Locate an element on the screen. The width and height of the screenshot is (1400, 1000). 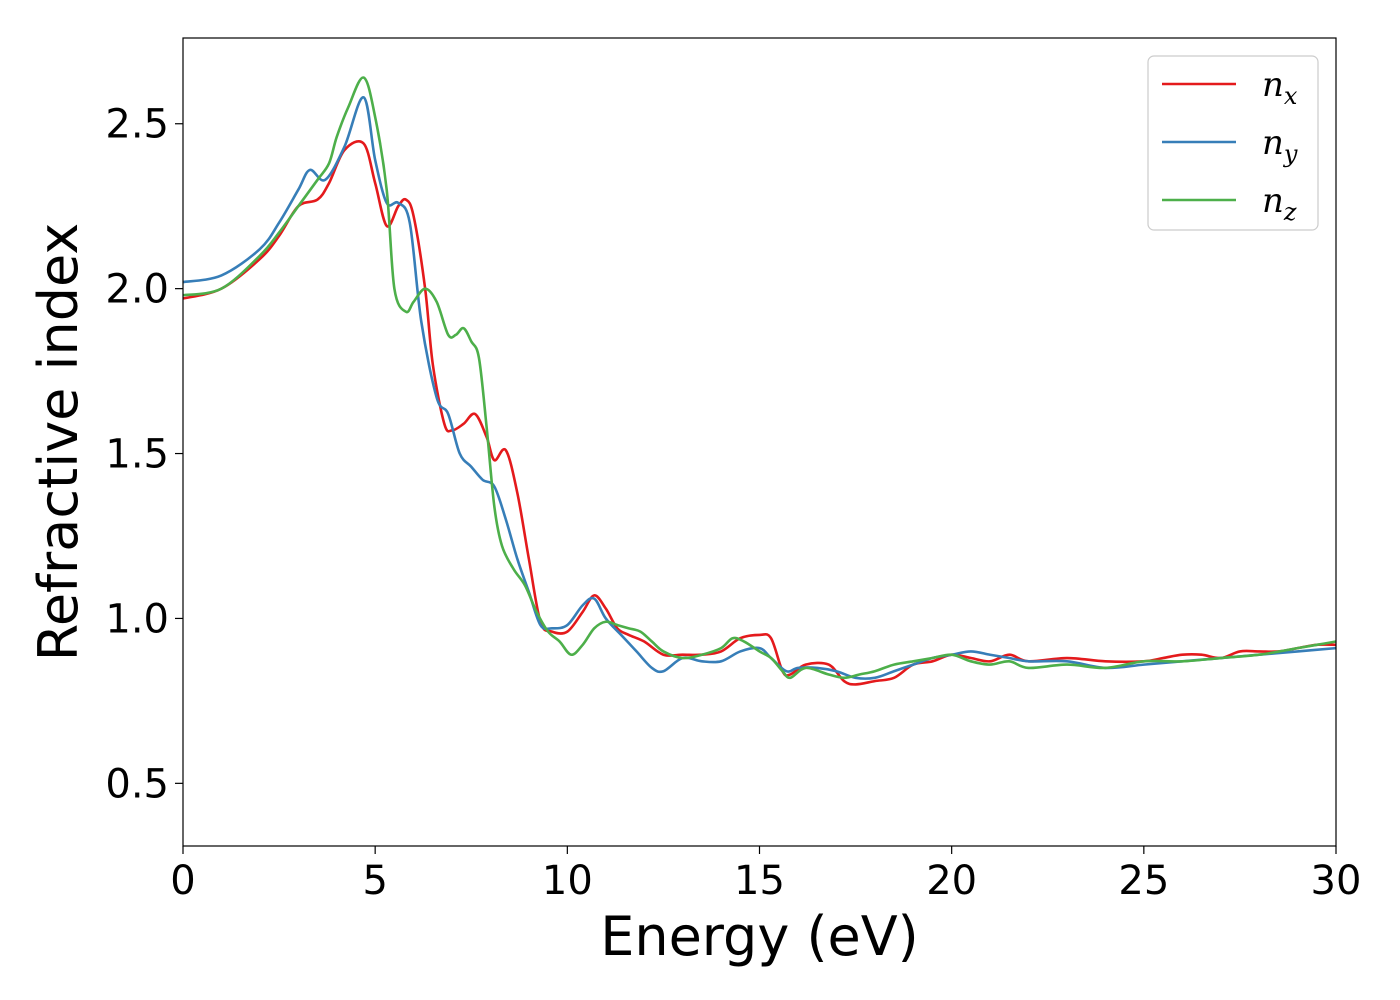
x-tick-label: 25 is located at coordinates (1143, 881).